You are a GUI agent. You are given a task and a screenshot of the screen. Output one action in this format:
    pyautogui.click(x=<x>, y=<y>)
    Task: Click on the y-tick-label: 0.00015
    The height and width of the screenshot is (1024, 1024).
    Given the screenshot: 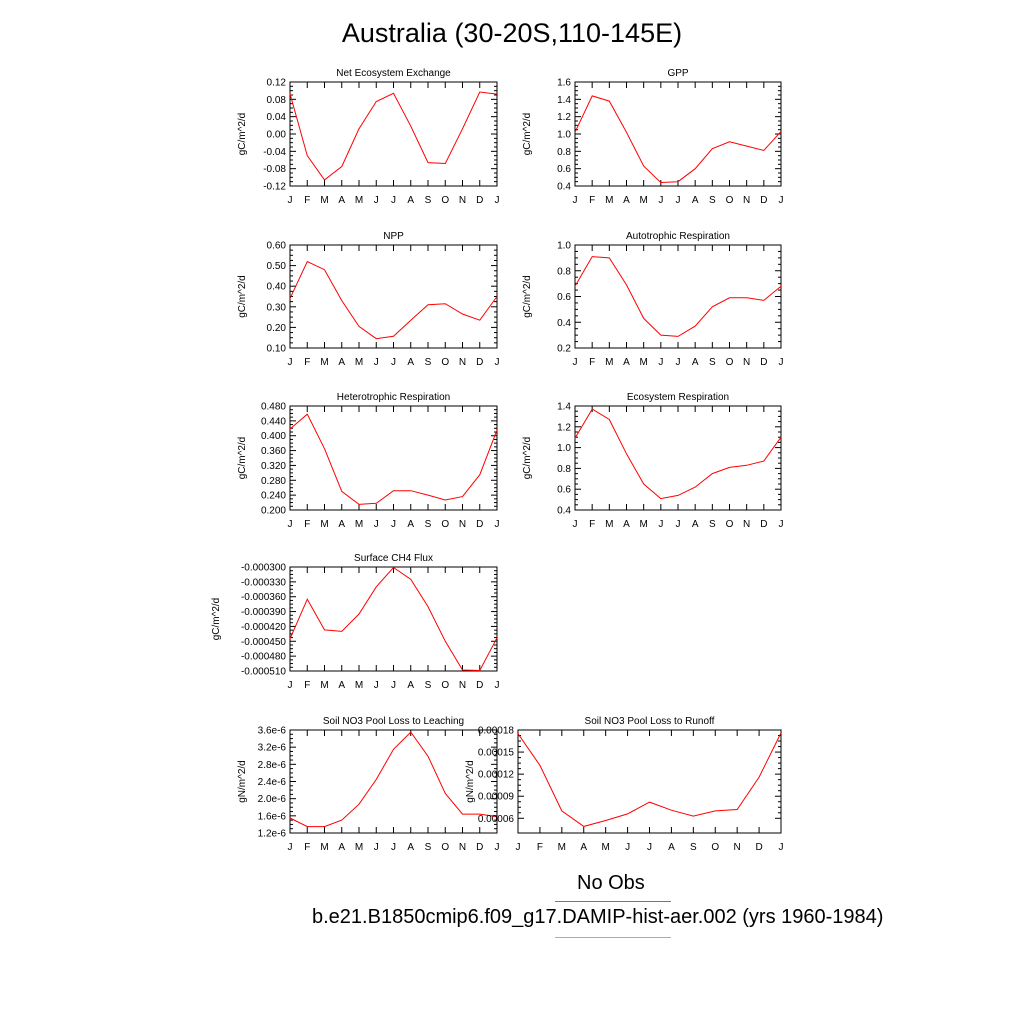 What is the action you would take?
    pyautogui.click(x=496, y=753)
    